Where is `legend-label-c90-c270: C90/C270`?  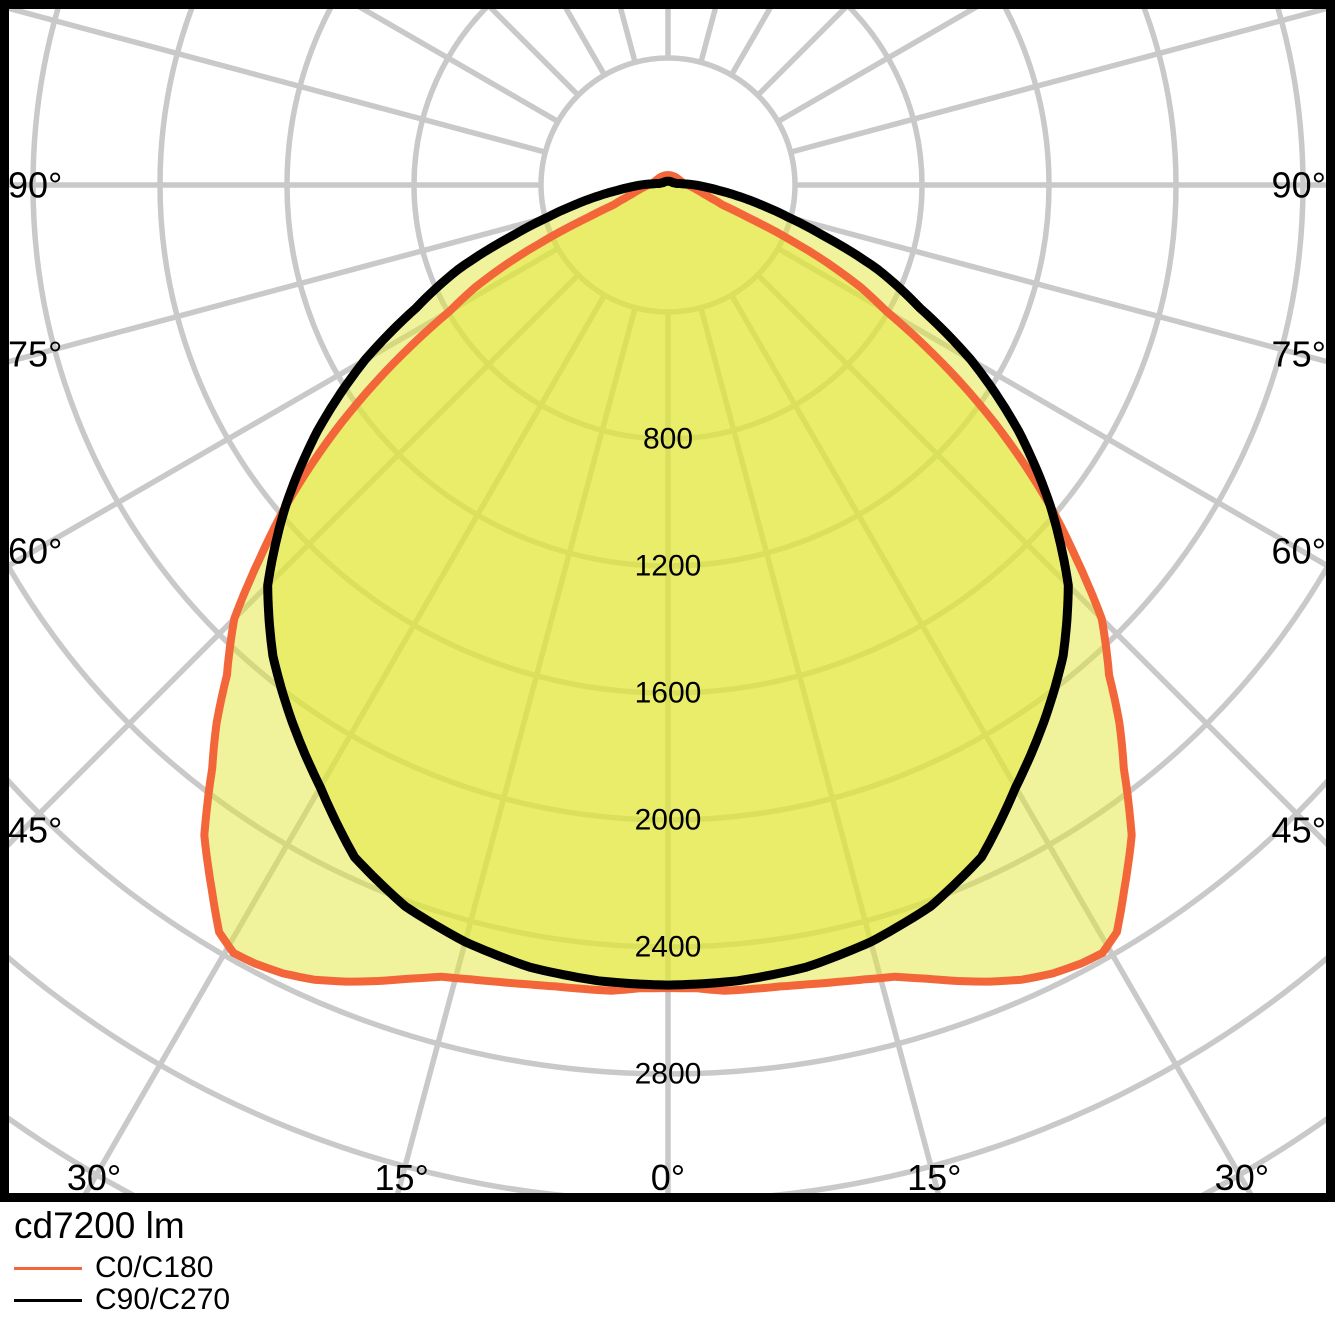 legend-label-c90-c270: C90/C270 is located at coordinates (163, 1299).